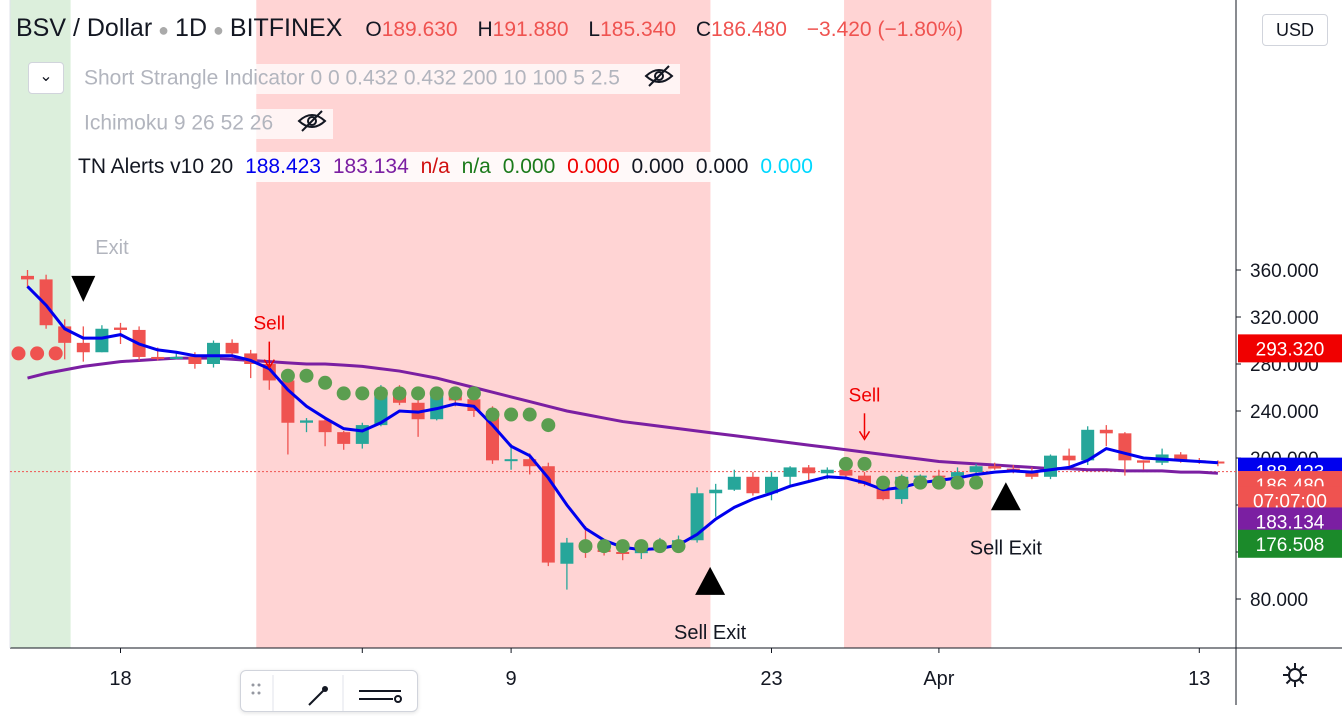 The height and width of the screenshot is (716, 1342). Describe the element at coordinates (419, 29) in the screenshot. I see `open-value: 189.630` at that location.